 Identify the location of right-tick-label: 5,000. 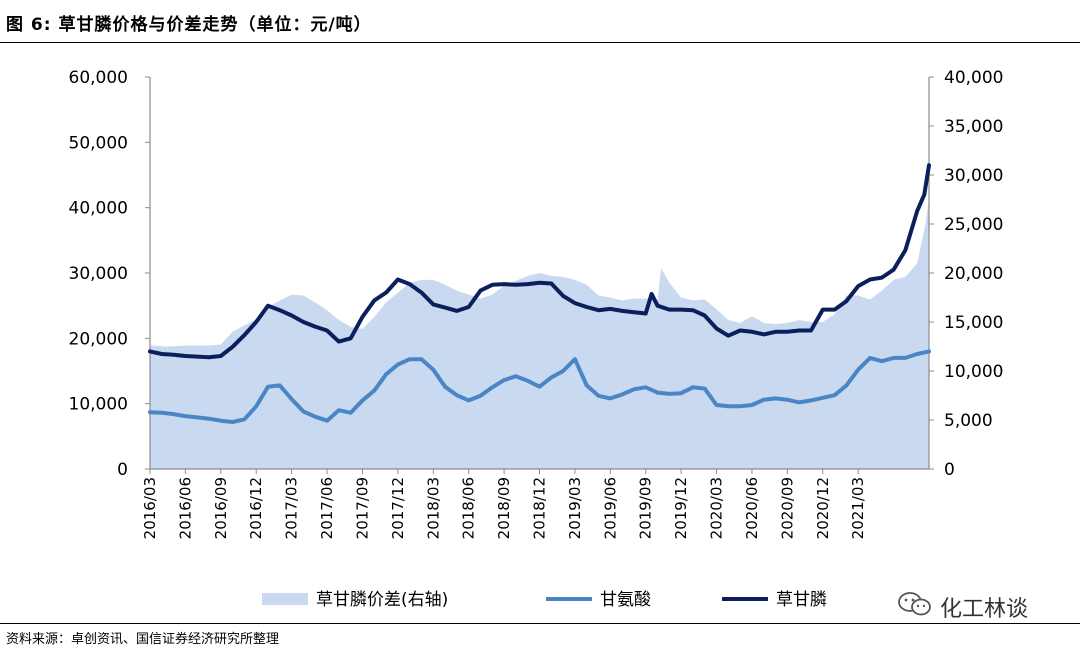
(968, 421).